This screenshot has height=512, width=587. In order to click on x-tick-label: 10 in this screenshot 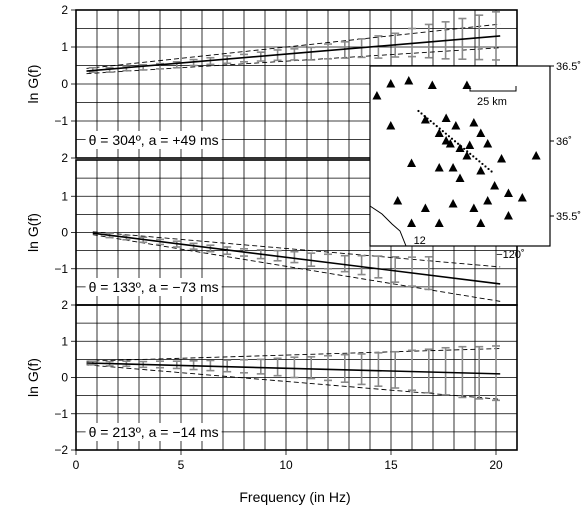, I will do `click(286, 465)`.